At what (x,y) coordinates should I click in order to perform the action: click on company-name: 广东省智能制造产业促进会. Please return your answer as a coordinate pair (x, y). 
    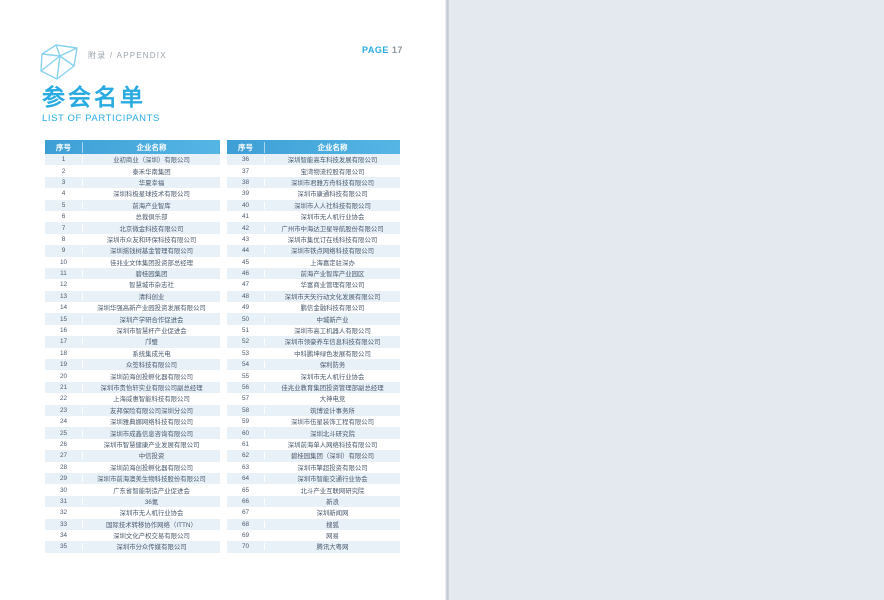
    Looking at the image, I should click on (151, 491).